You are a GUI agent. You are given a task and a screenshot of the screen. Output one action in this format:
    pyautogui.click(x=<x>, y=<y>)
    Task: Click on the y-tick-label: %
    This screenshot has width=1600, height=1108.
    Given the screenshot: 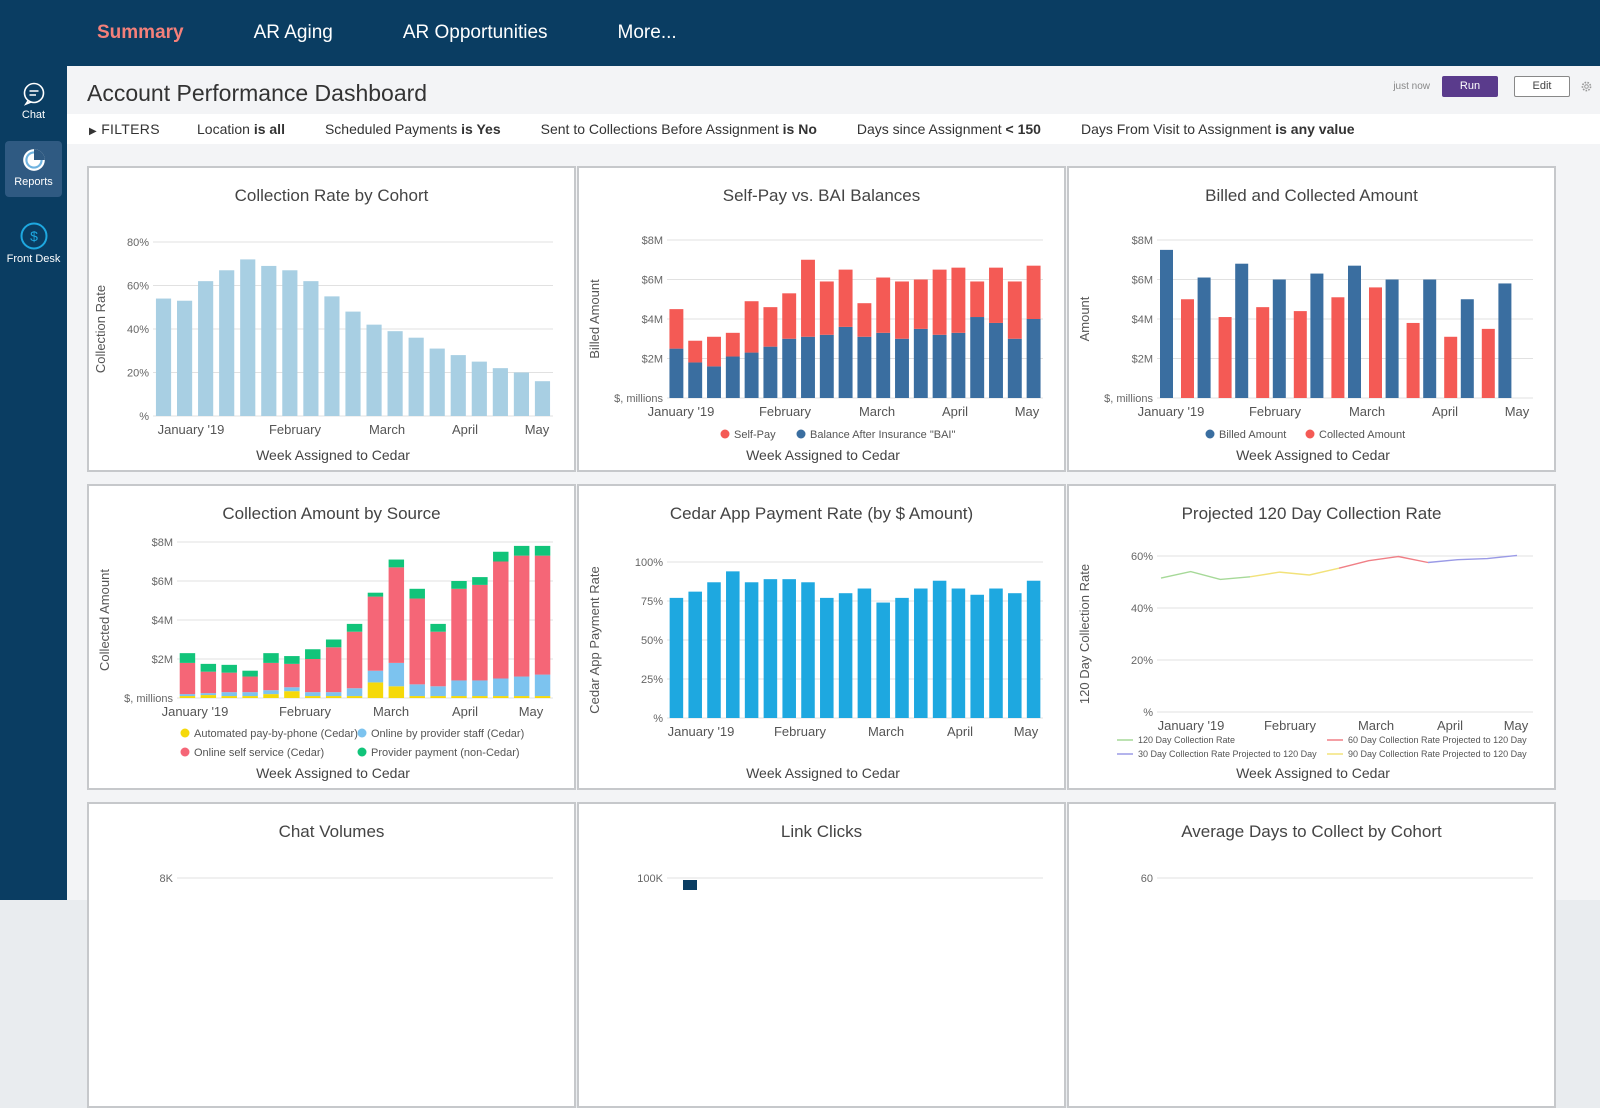 What is the action you would take?
    pyautogui.click(x=658, y=719)
    